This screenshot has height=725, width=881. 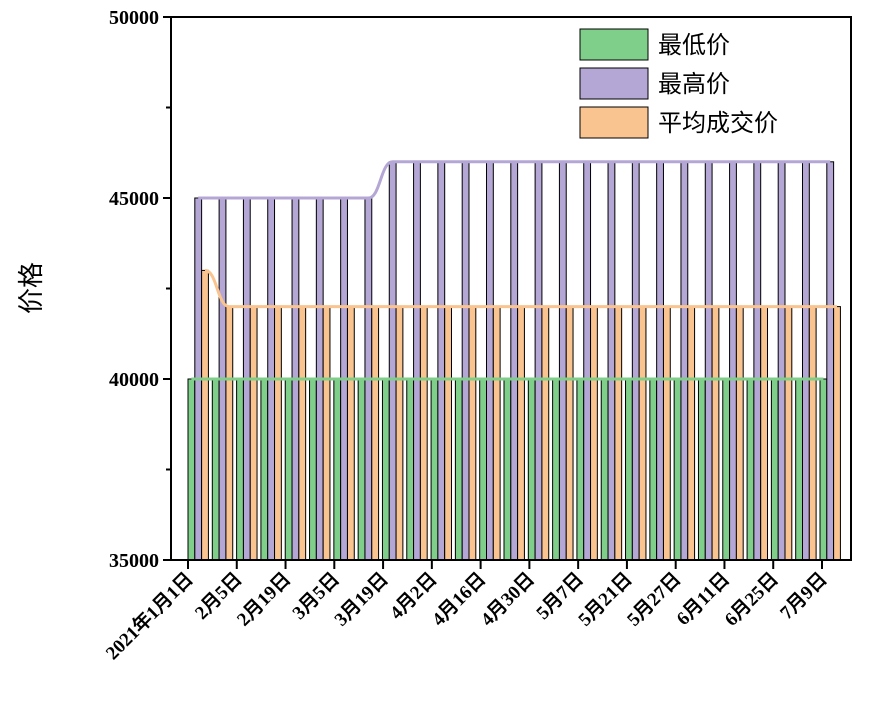 What do you see at coordinates (508, 600) in the screenshot?
I see `x-tick-label-7: 4月30日` at bounding box center [508, 600].